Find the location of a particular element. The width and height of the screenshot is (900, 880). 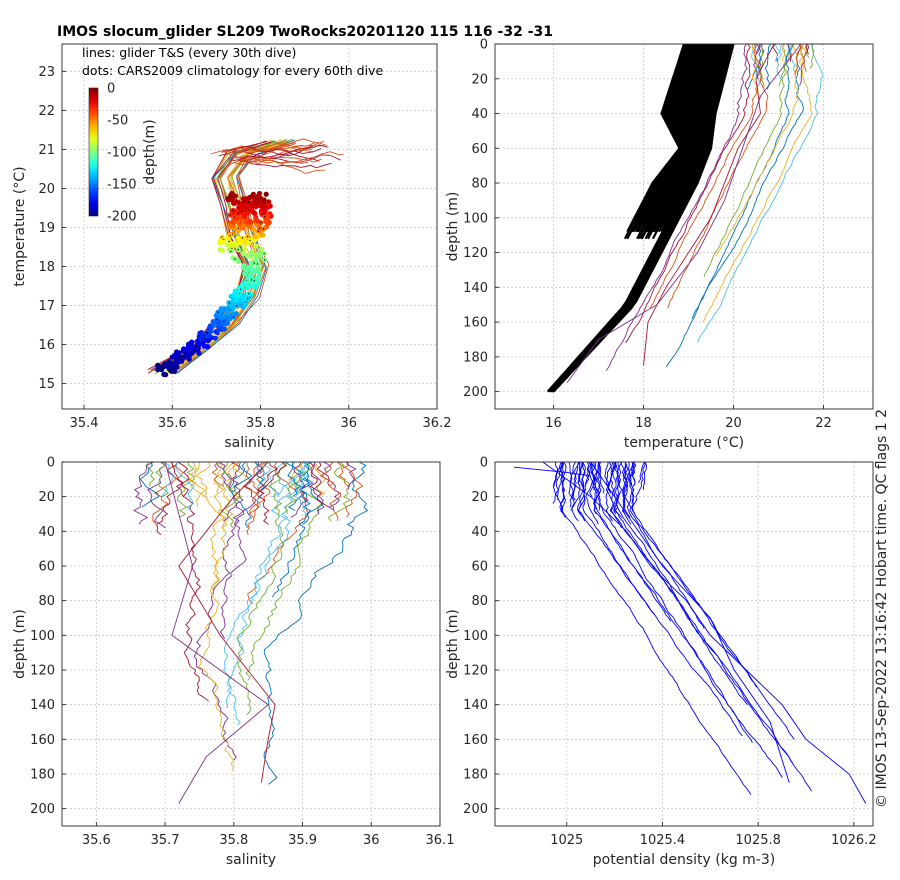

y-tick-label: 21 is located at coordinates (46, 150).